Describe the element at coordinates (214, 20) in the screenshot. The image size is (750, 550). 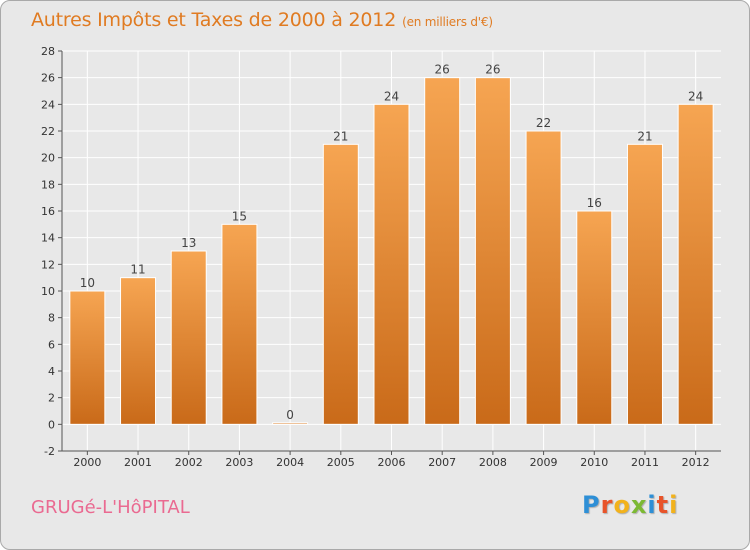
I see `title-text: Autres Impôts et Taxes de 2000 à 2012` at that location.